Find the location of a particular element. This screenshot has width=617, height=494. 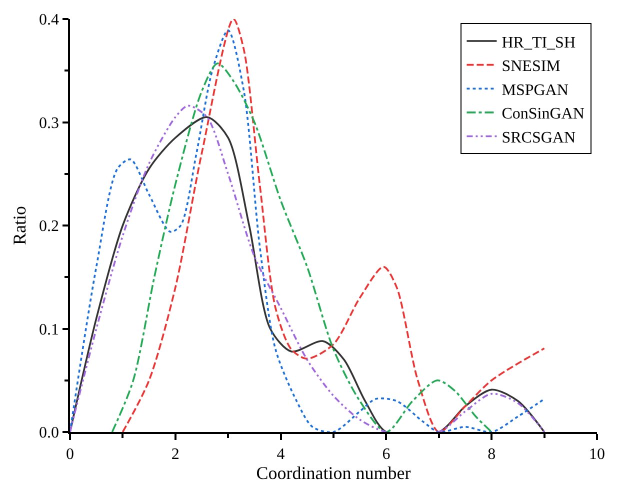

y-tick-label: 0.1 is located at coordinates (49, 329).